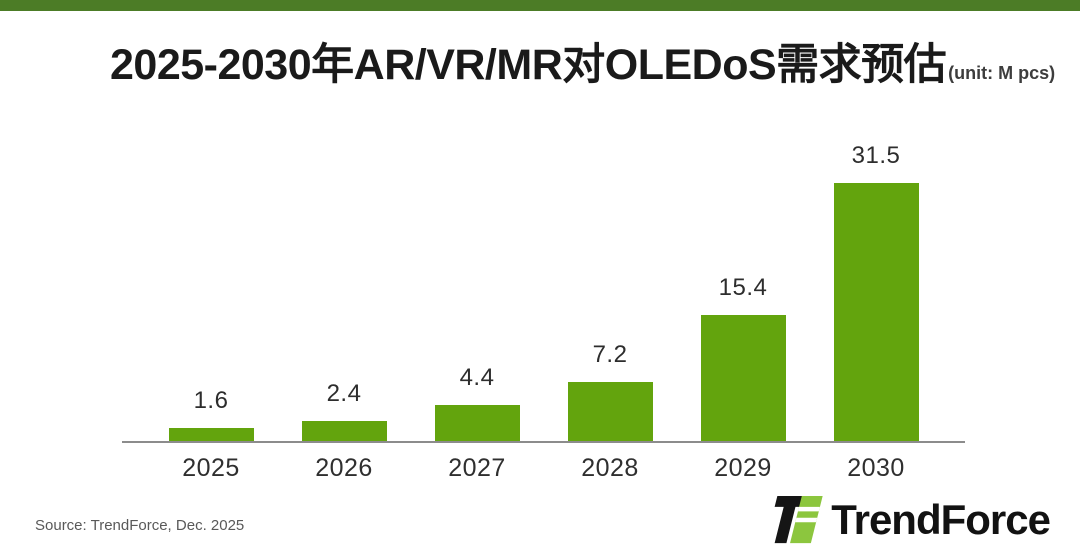  Describe the element at coordinates (344, 431) in the screenshot. I see `bar-2026` at that location.